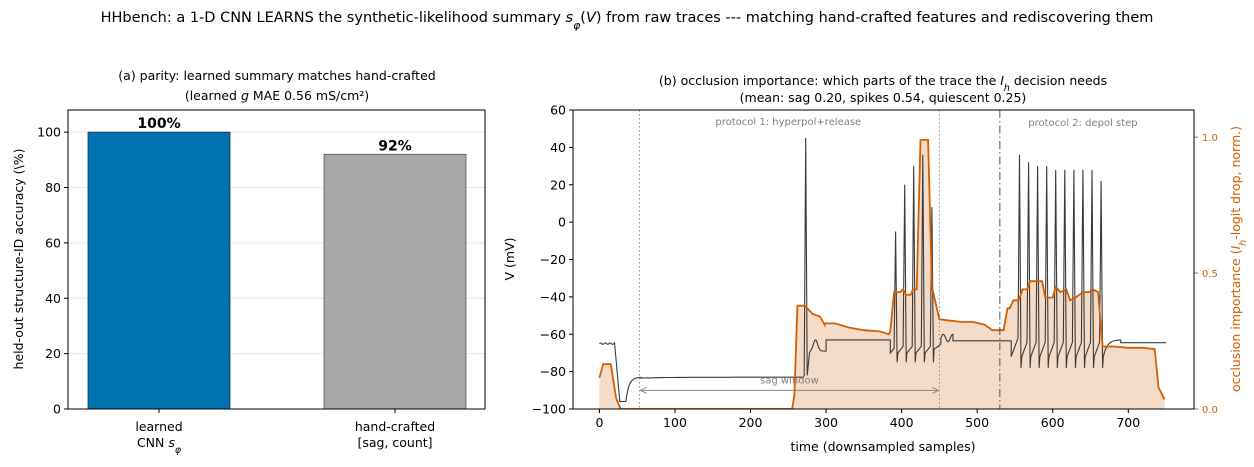 This screenshot has width=1254, height=467. I want to click on y-tick-label: 100, so click(49, 132).